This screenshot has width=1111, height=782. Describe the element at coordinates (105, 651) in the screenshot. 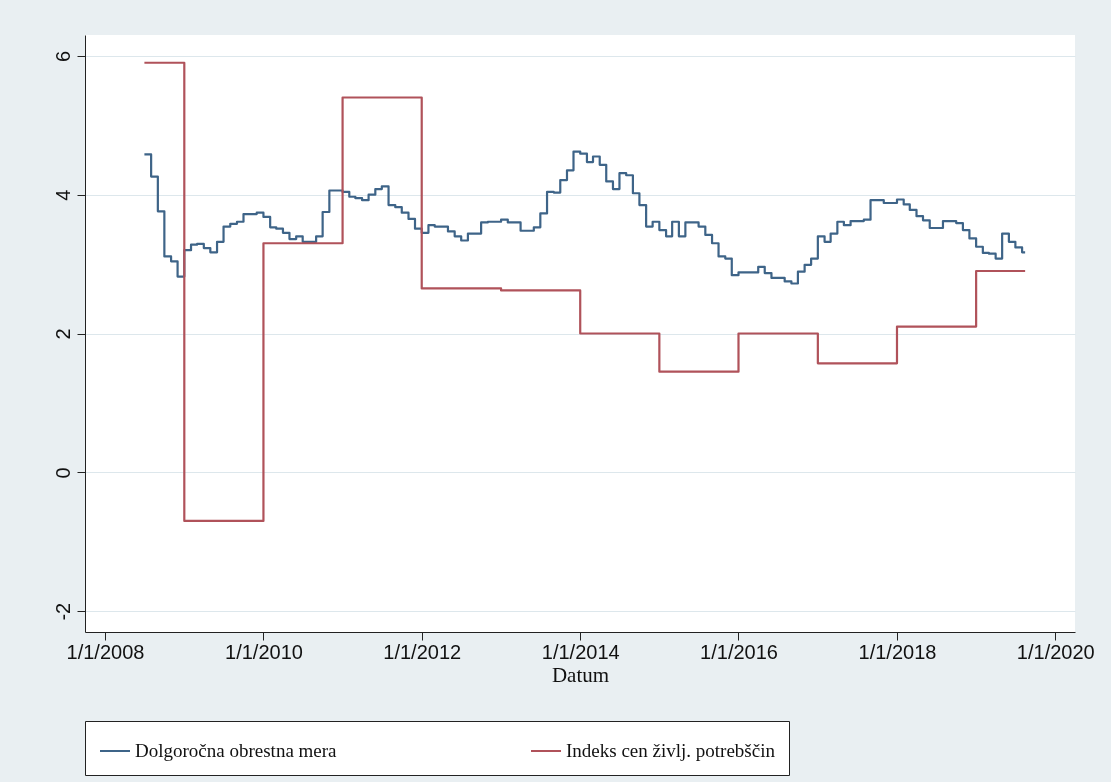

I see `x-tick-label: 1/1/2008` at that location.